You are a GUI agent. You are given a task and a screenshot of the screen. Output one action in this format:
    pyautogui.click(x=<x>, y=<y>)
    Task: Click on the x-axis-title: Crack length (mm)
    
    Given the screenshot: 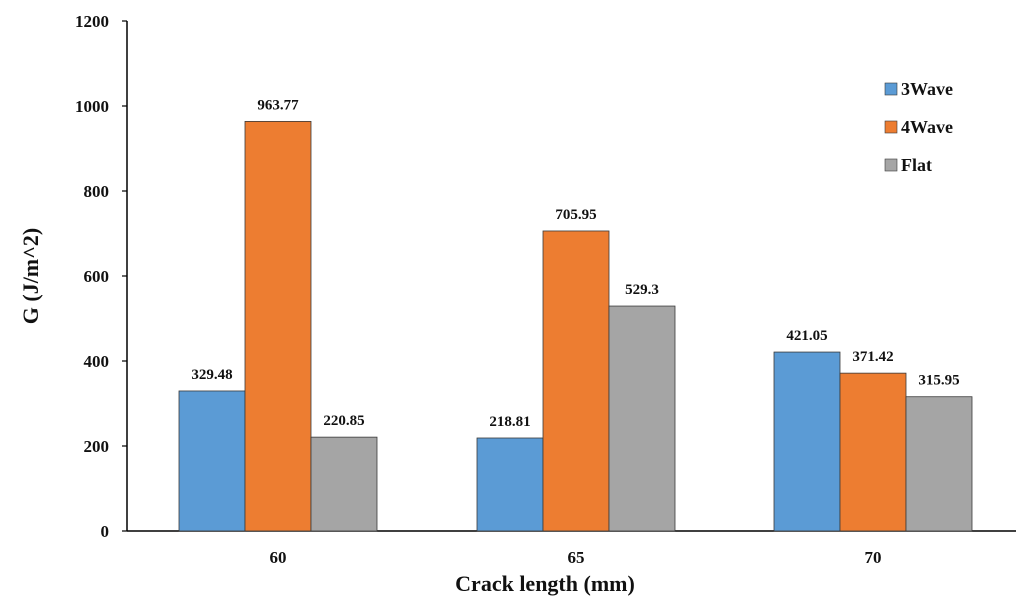 What is the action you would take?
    pyautogui.click(x=545, y=583)
    